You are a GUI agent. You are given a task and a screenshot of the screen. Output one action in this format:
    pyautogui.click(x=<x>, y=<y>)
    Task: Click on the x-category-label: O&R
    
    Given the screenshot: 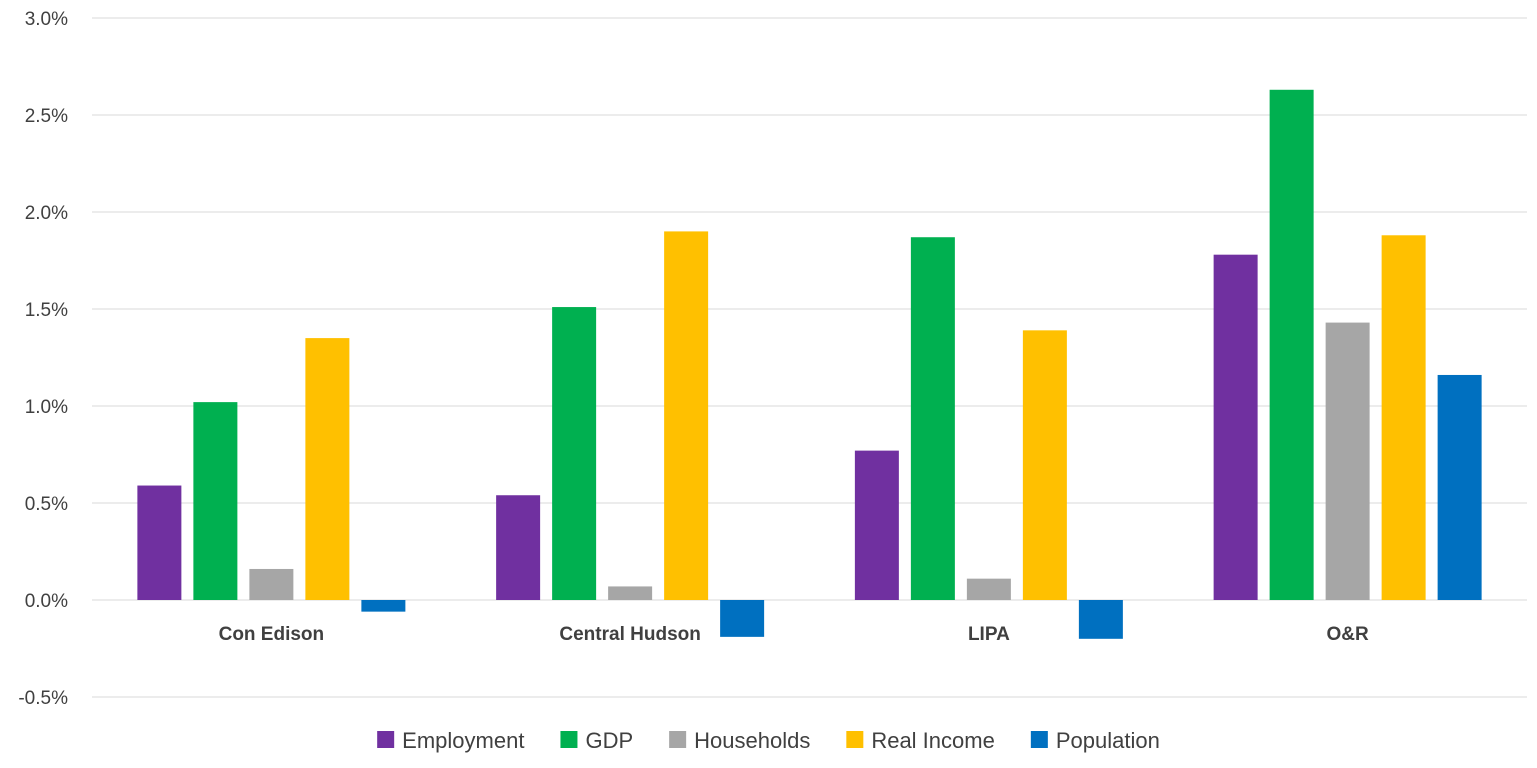 What is the action you would take?
    pyautogui.click(x=1348, y=634)
    